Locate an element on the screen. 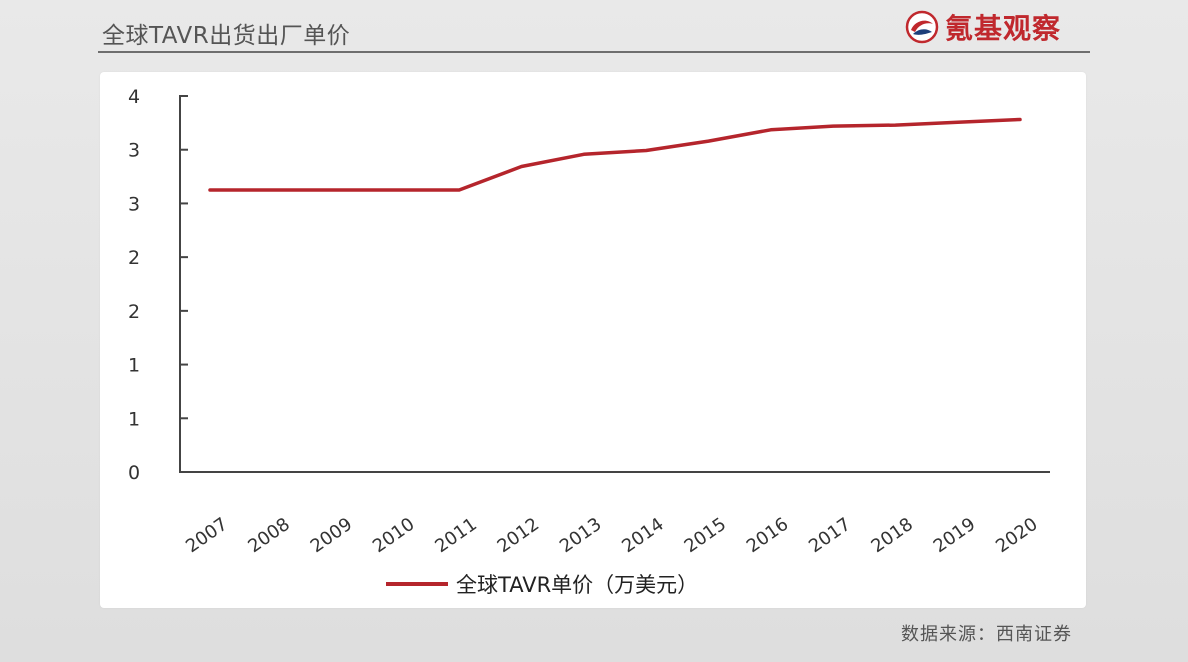 This screenshot has height=662, width=1188. x-tick-label: 2018 is located at coordinates (892, 535).